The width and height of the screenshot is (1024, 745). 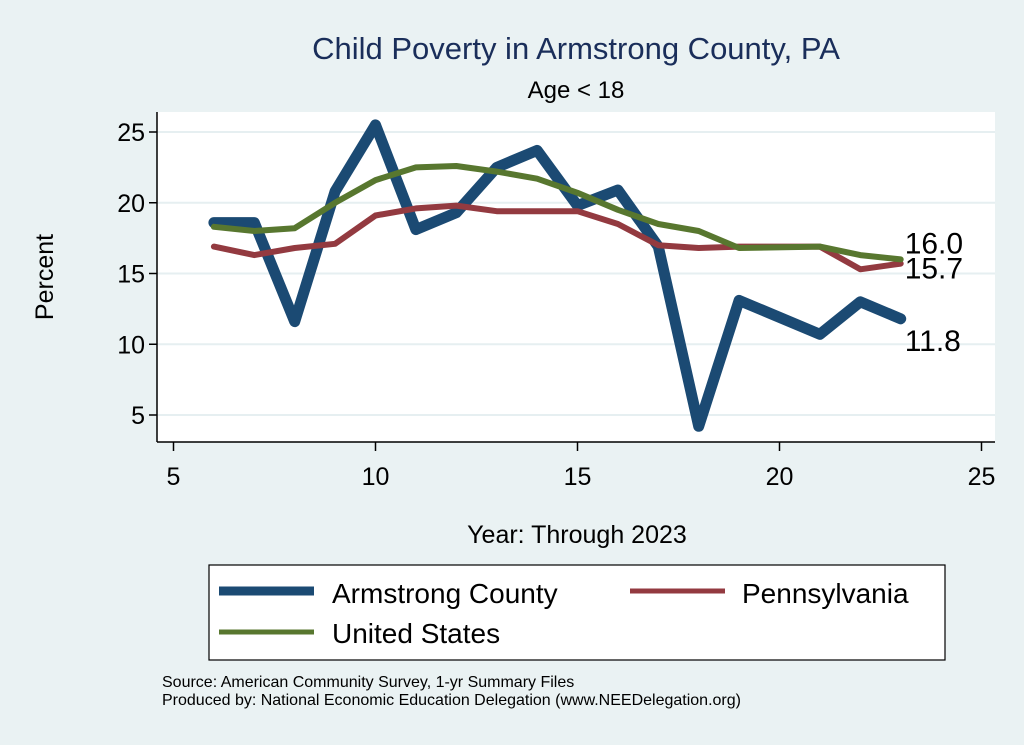 I want to click on chart-subtitle: Age < 18, so click(x=576, y=90).